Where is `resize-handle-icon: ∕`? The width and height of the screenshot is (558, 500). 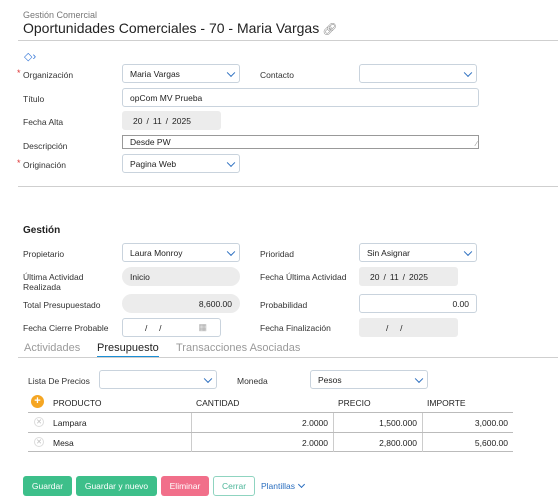 resize-handle-icon: ∕ is located at coordinates (476, 144).